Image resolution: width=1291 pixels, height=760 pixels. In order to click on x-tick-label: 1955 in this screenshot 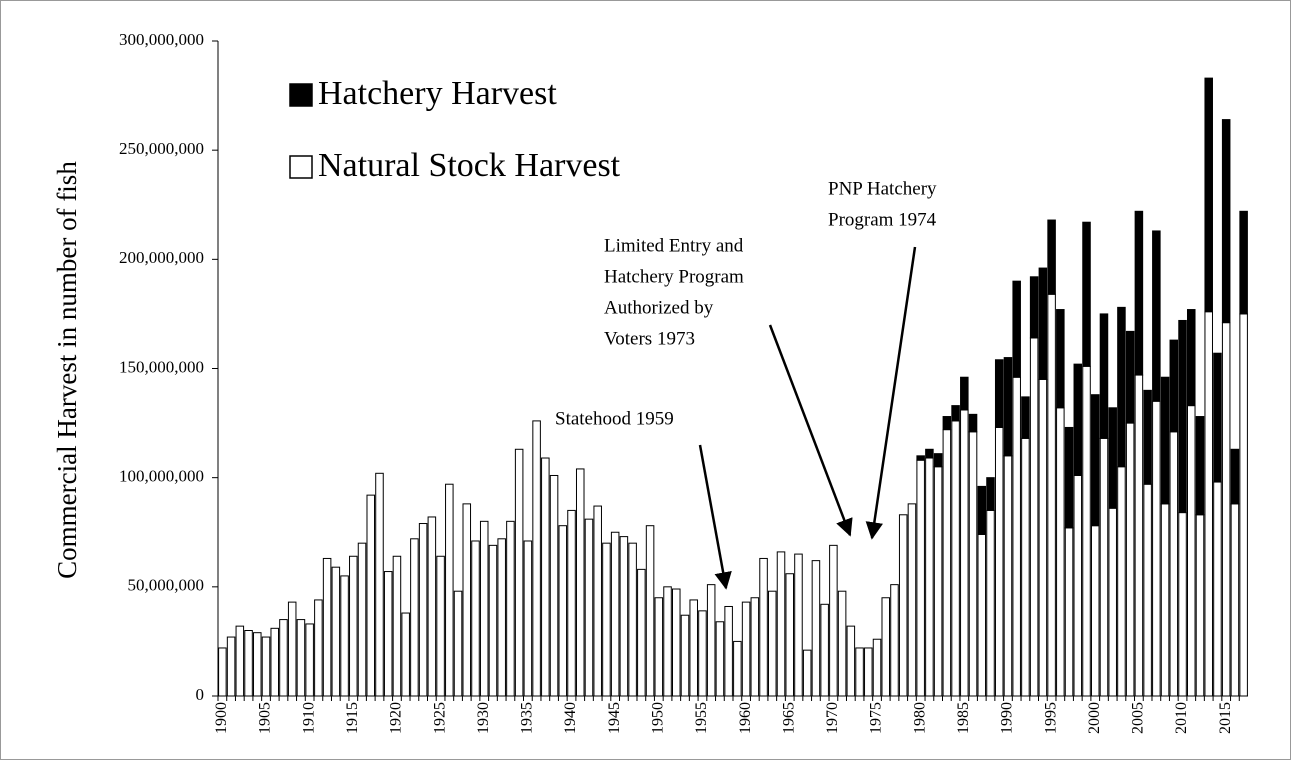, I will do `click(701, 718)`.